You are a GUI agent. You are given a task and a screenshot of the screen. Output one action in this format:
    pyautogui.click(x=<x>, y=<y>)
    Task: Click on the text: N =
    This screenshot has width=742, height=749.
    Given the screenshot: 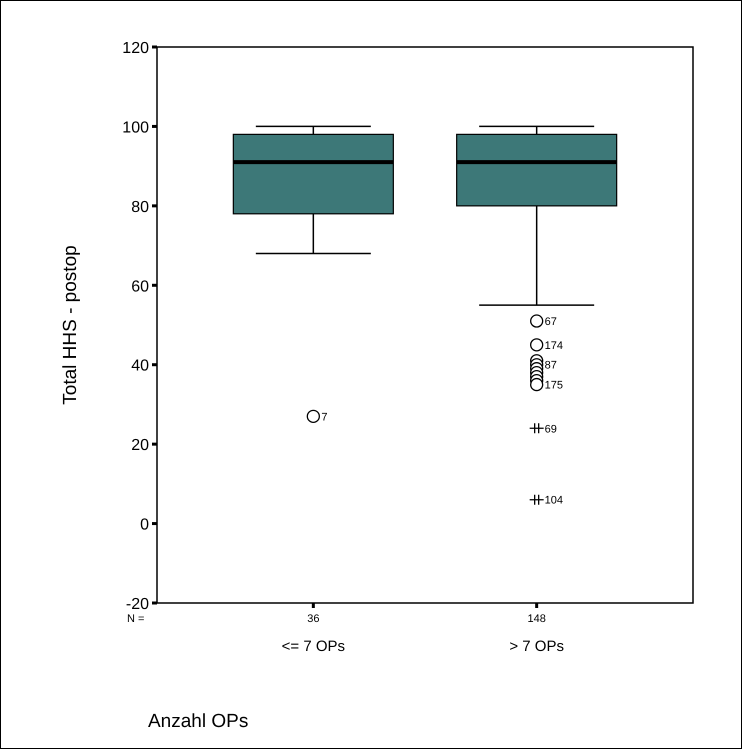 What is the action you would take?
    pyautogui.click(x=135, y=619)
    